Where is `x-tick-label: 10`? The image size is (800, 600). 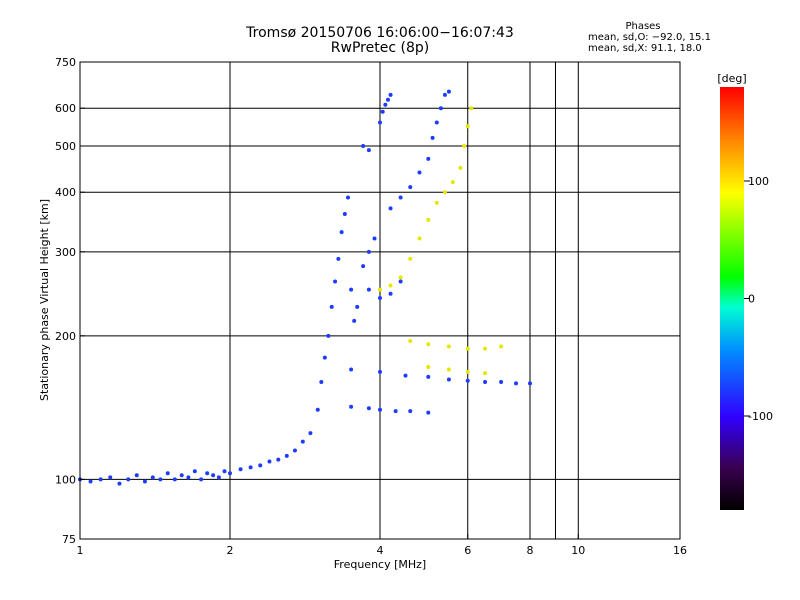 x-tick-label: 10 is located at coordinates (578, 550).